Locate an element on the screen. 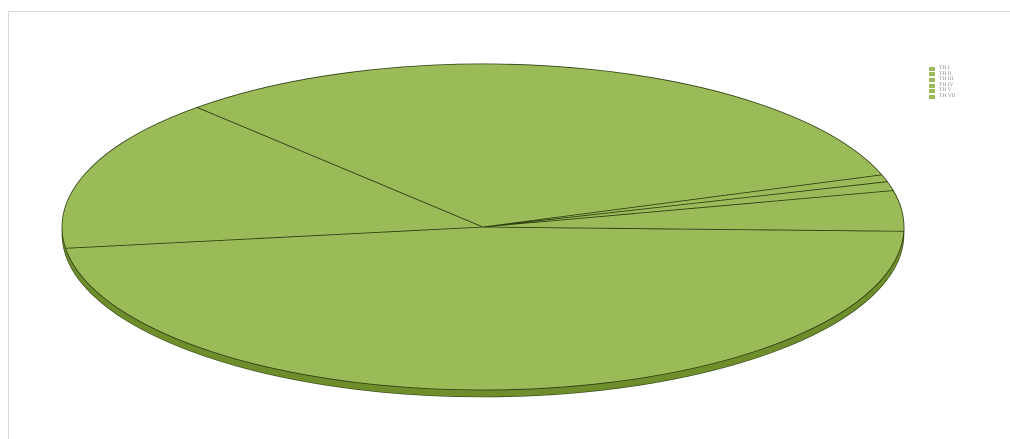  pie-slice-th-ii is located at coordinates (272, 177).